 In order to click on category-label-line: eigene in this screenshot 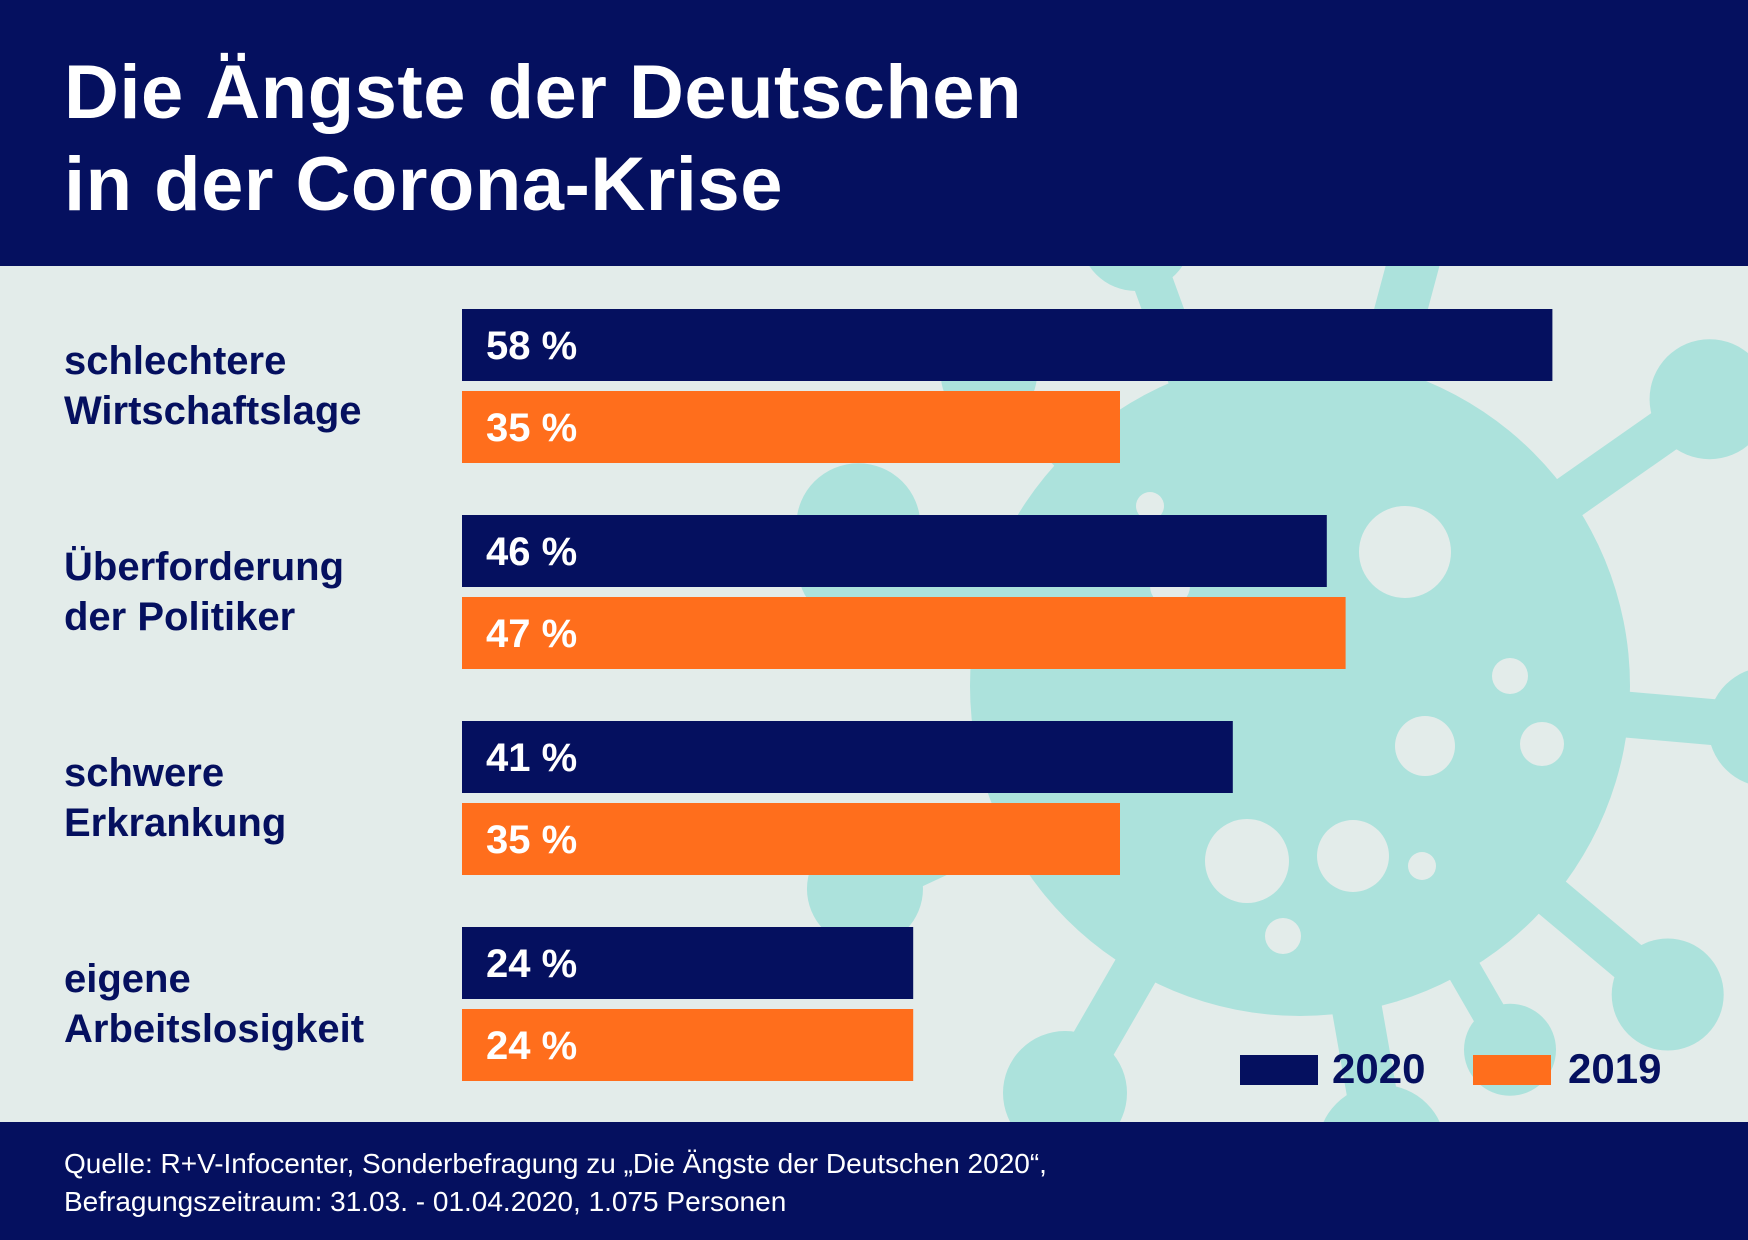, I will do `click(127, 979)`.